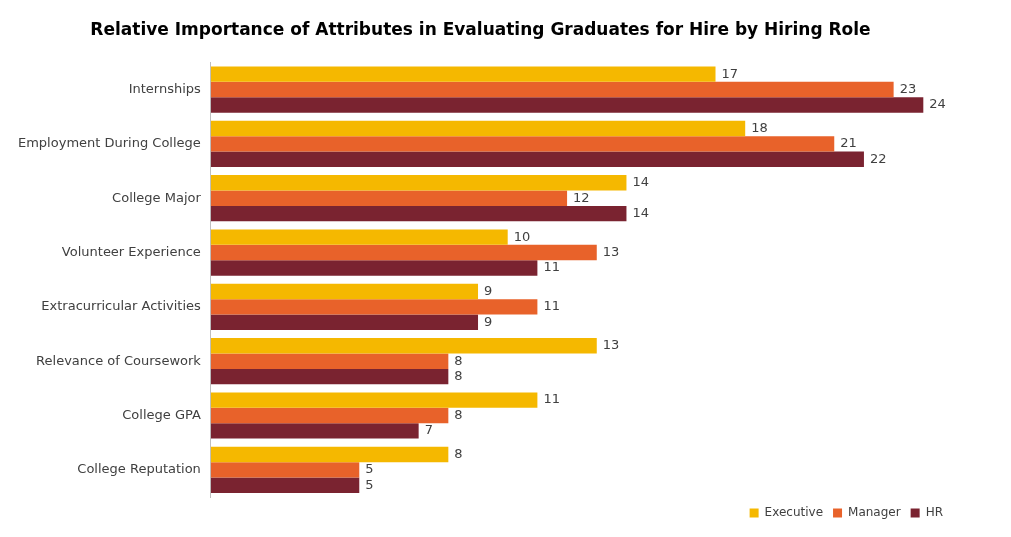 The width and height of the screenshot is (1011, 537). I want to click on data-label: 24, so click(937, 104).